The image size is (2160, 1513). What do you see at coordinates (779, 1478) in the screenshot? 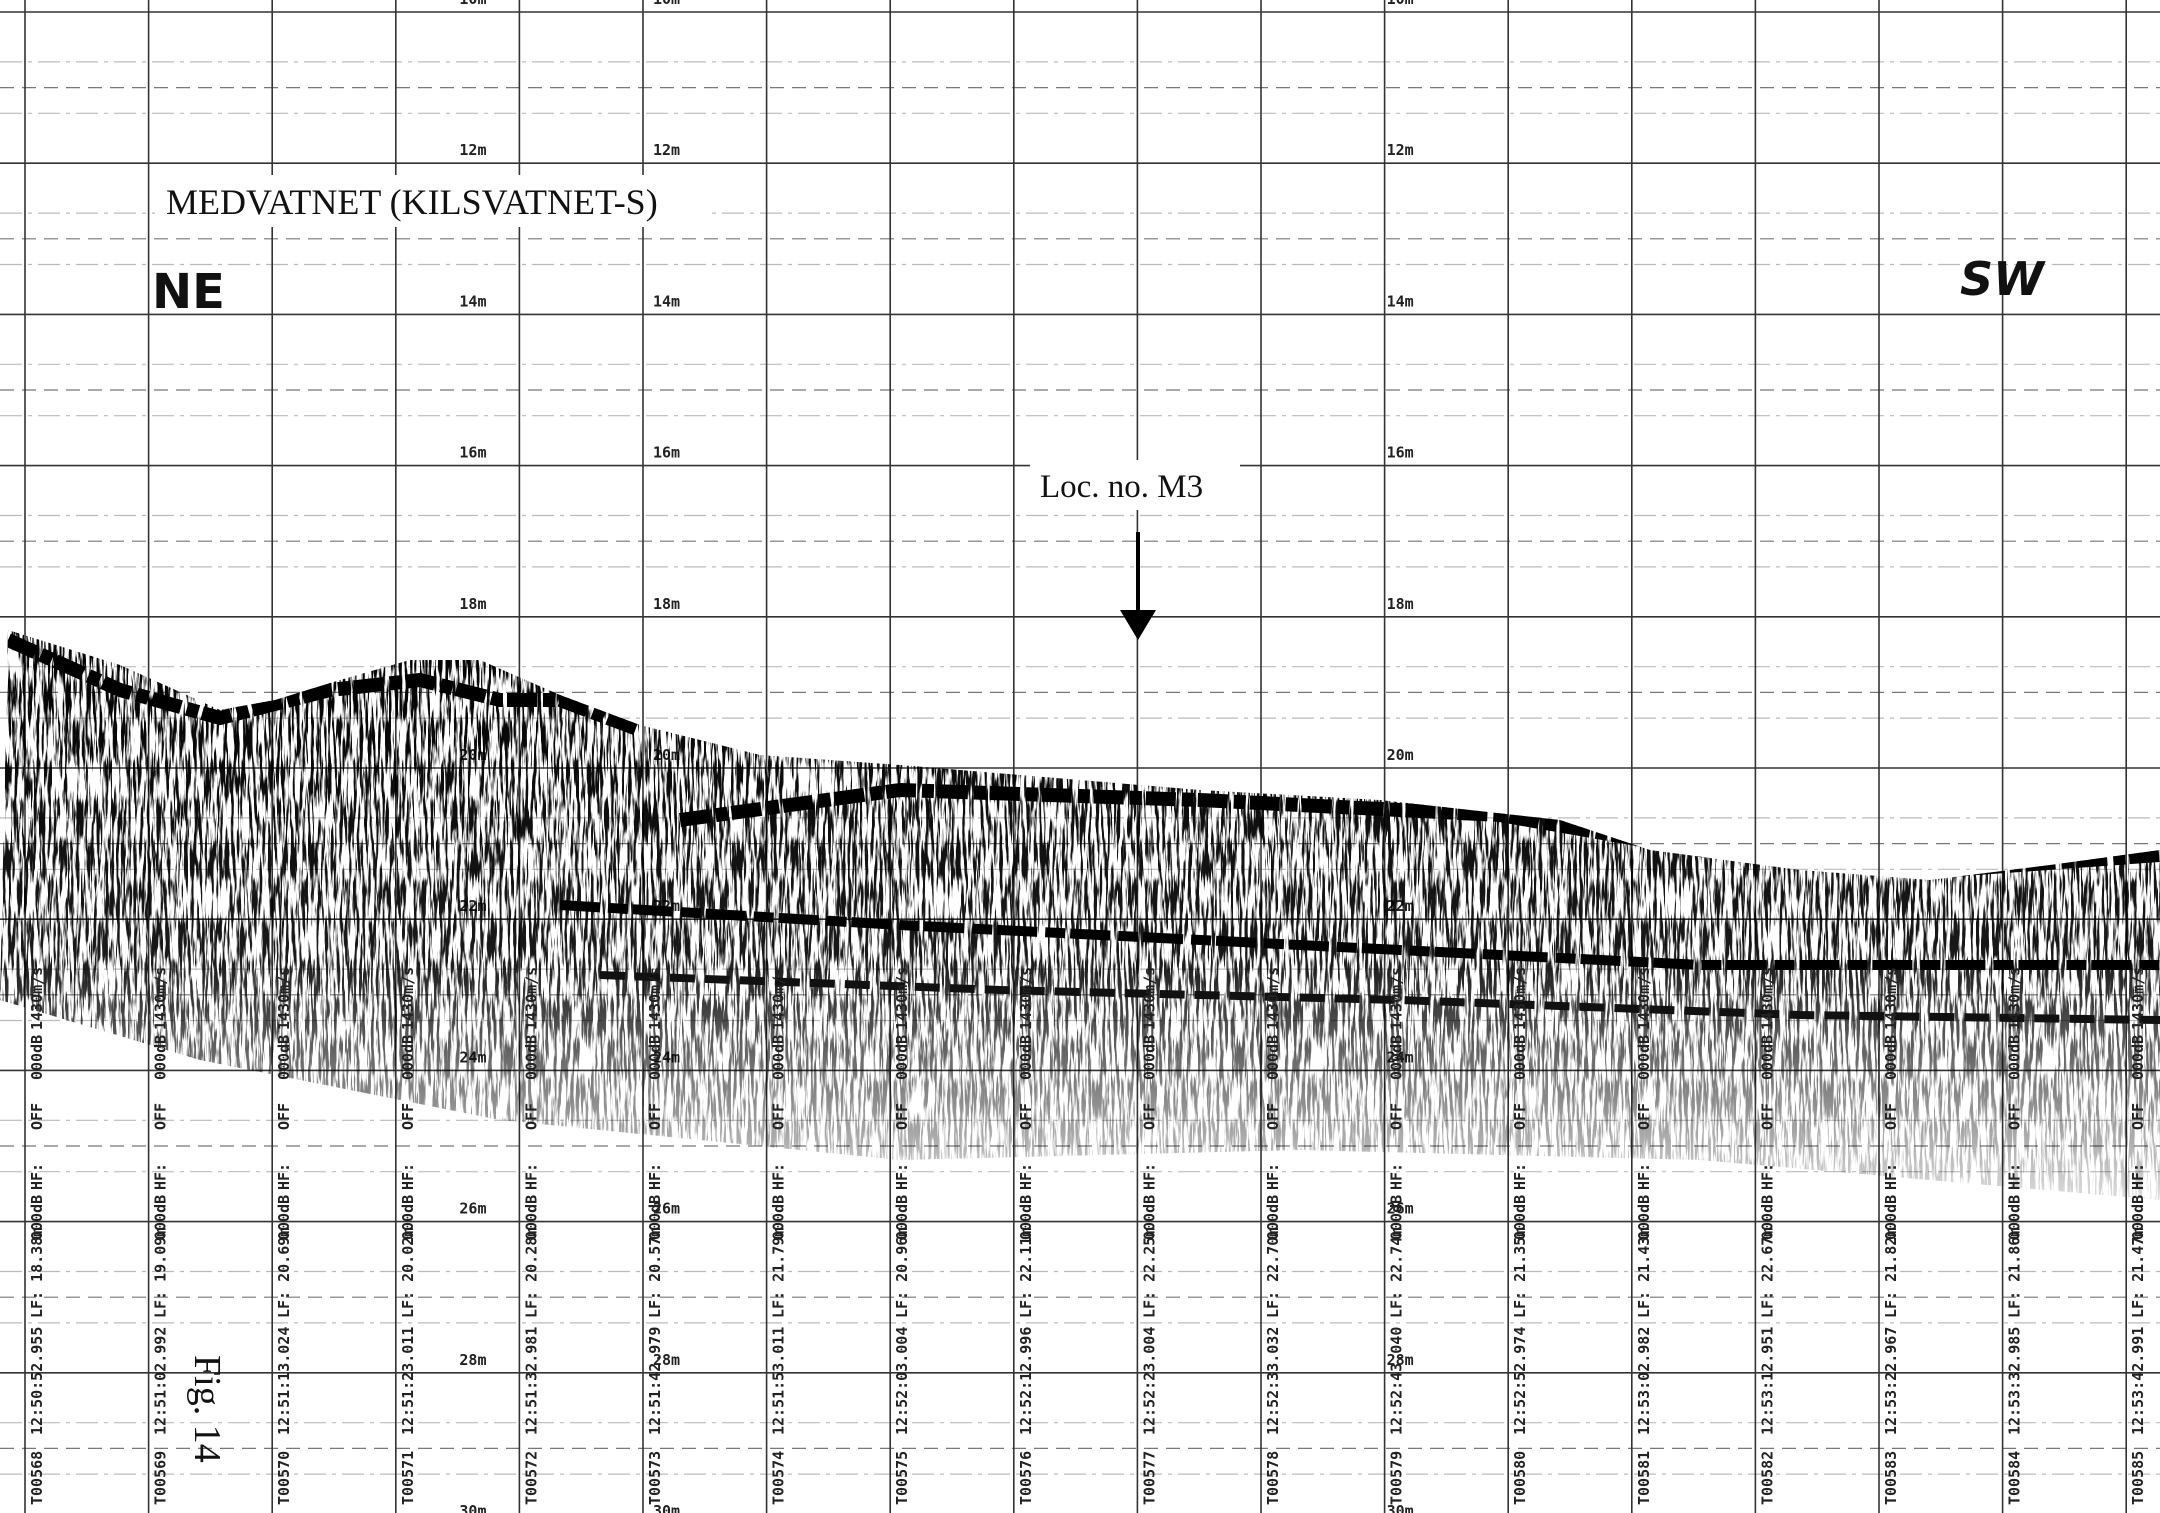
I see `ping-id: T00574` at bounding box center [779, 1478].